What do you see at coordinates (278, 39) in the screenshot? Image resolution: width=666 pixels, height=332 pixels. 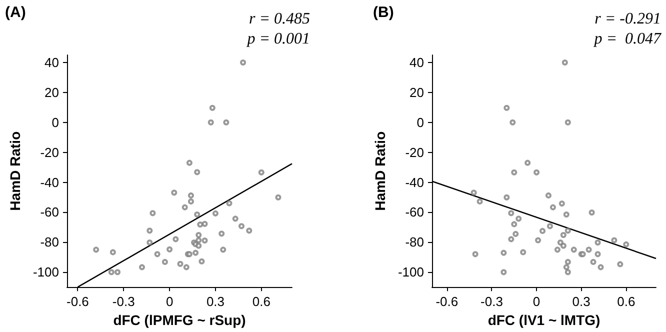 I see `text: p = 0.001` at bounding box center [278, 39].